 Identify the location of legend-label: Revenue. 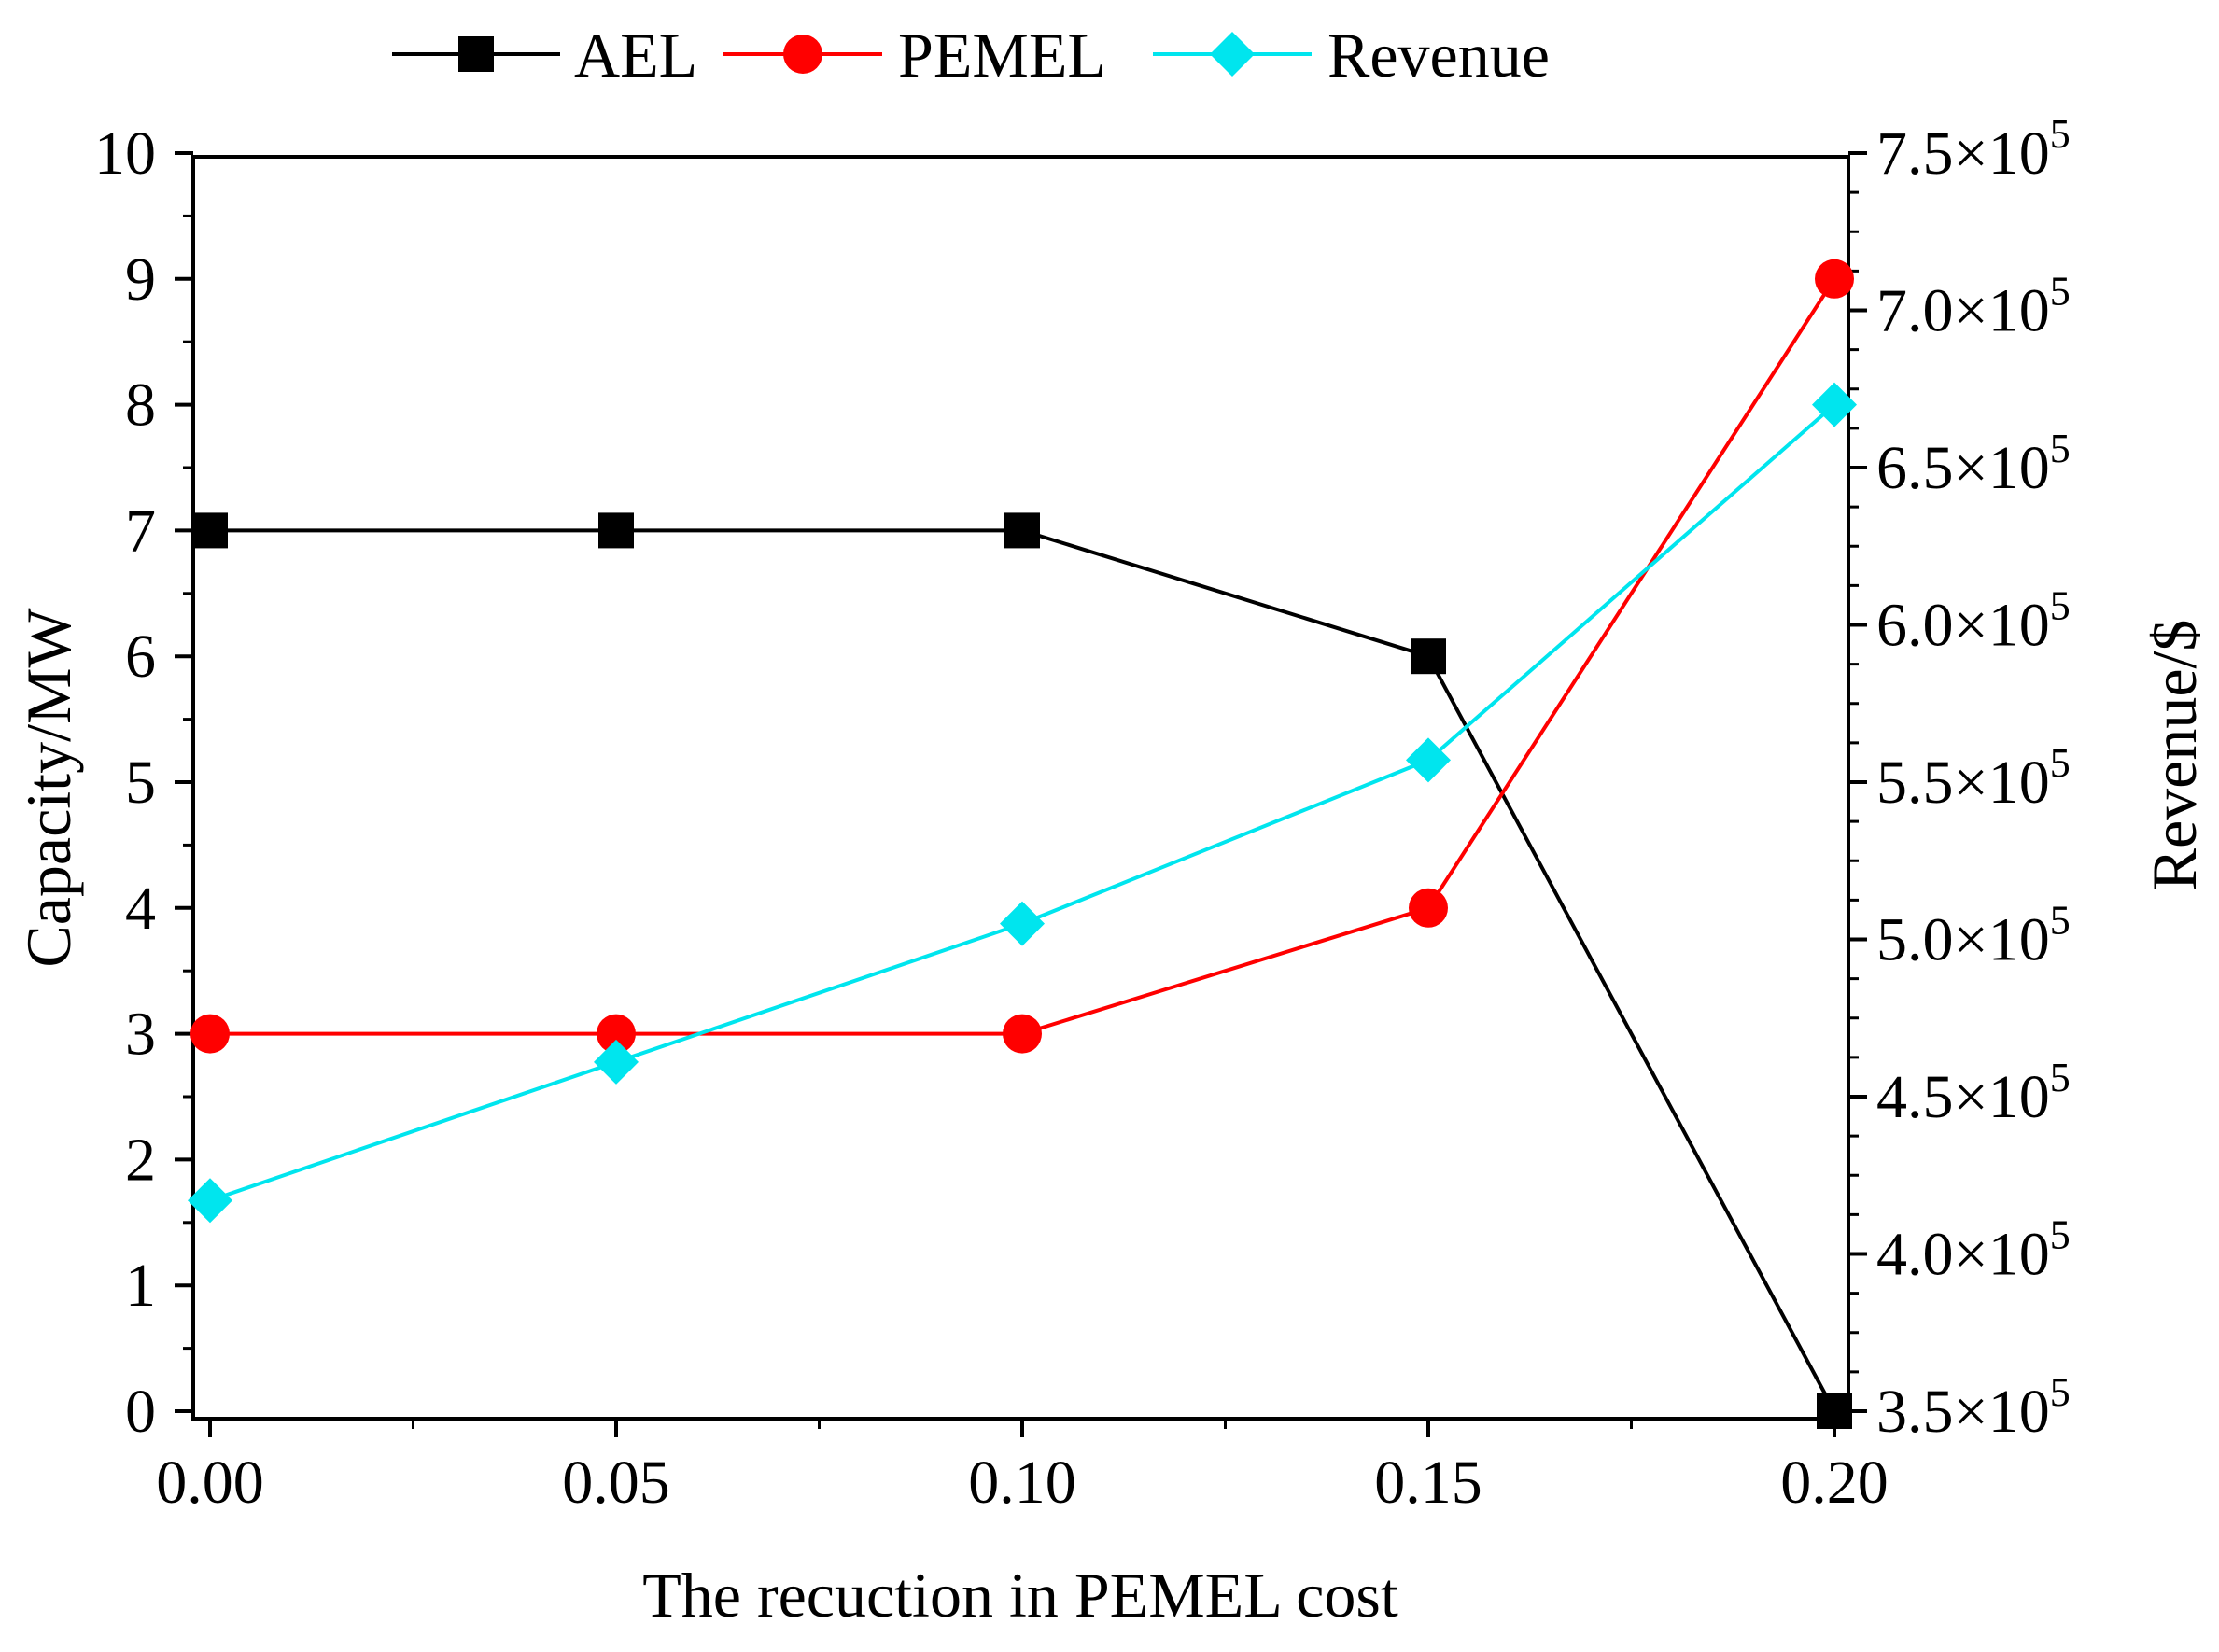
(1438, 55).